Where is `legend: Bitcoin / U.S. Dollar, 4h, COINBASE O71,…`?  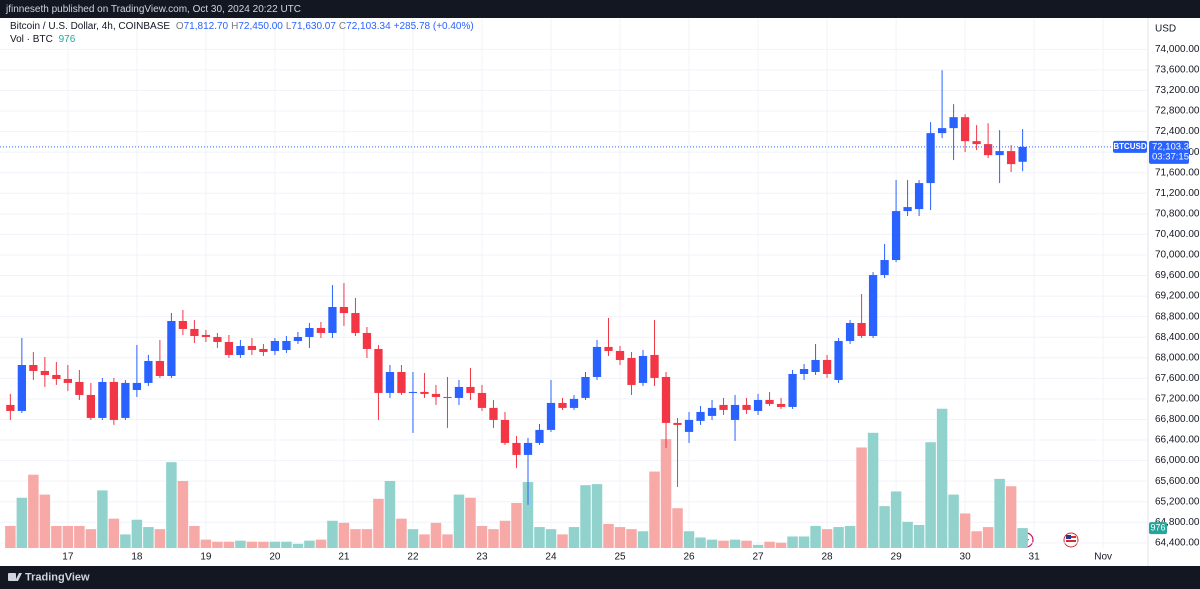
legend: Bitcoin / U.S. Dollar, 4h, COINBASE O71,… is located at coordinates (243, 26).